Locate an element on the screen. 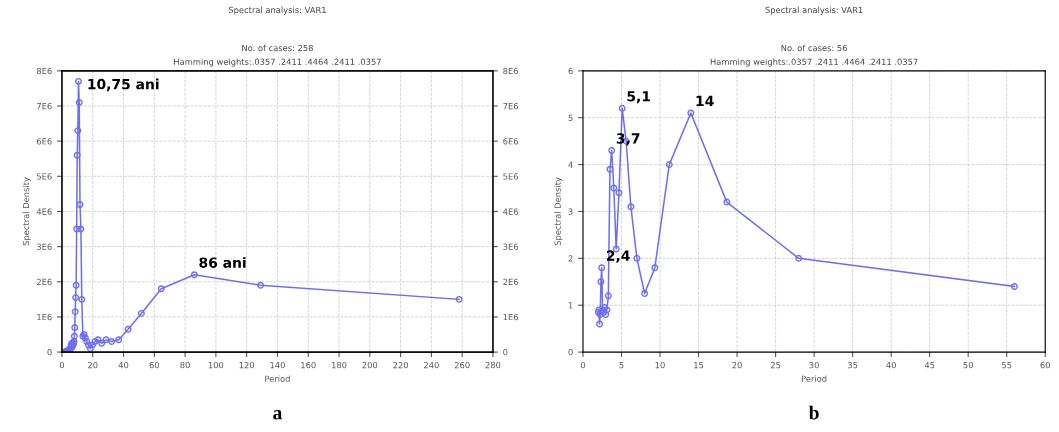  x-tick-label: 100 is located at coordinates (216, 365).